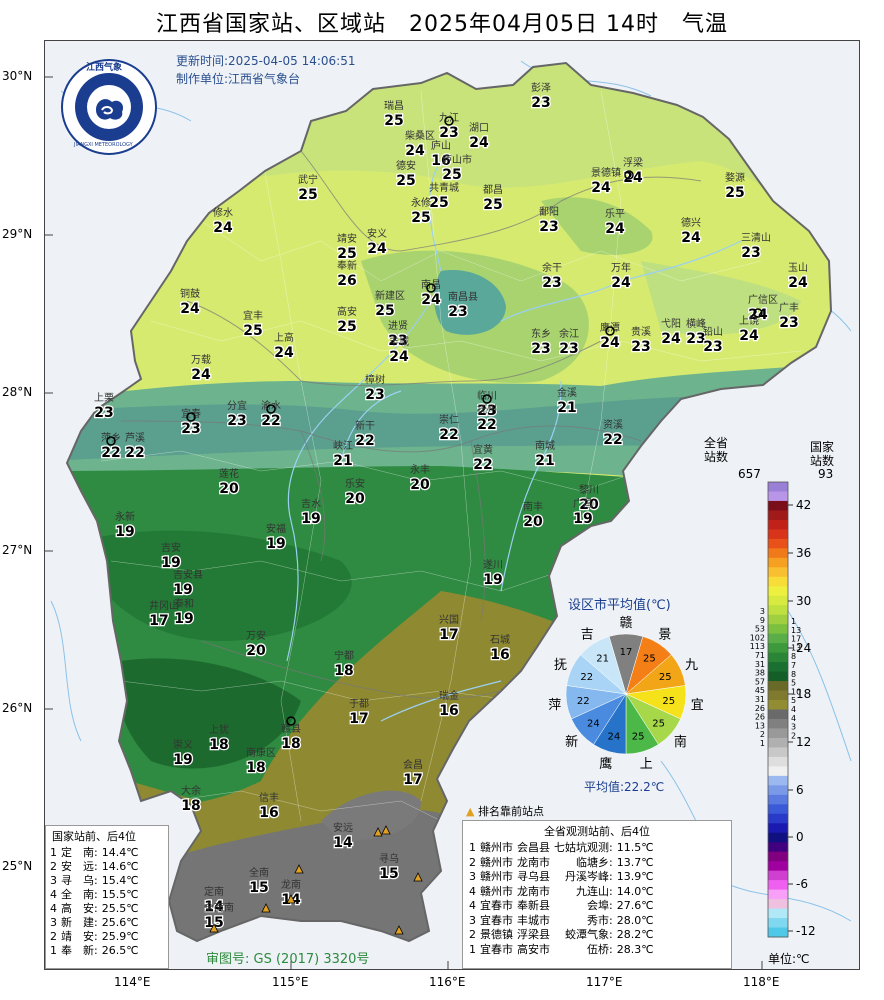 The height and width of the screenshot is (1000, 884). Describe the element at coordinates (761, 982) in the screenshot. I see `lon-label: 118°E` at that location.